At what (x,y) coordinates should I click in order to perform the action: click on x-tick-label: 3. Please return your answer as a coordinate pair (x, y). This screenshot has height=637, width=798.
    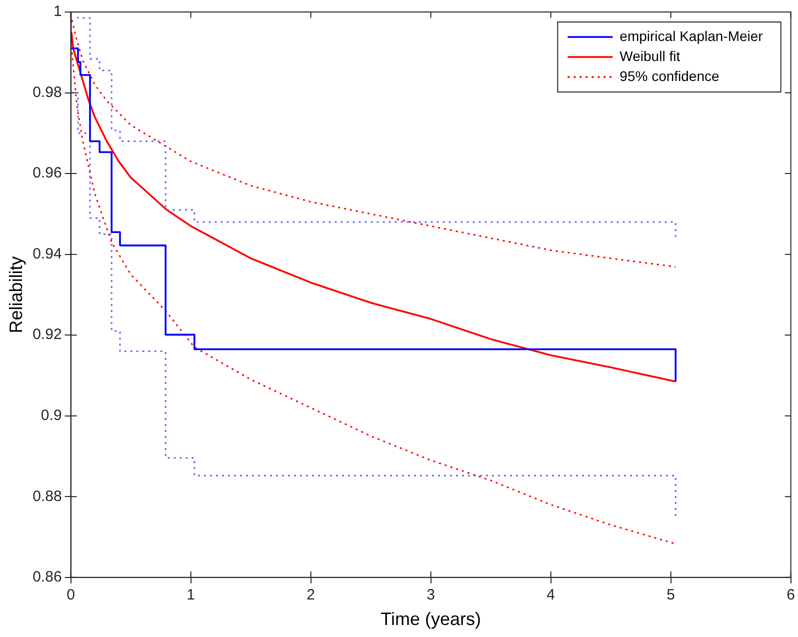
    Looking at the image, I should click on (430, 595).